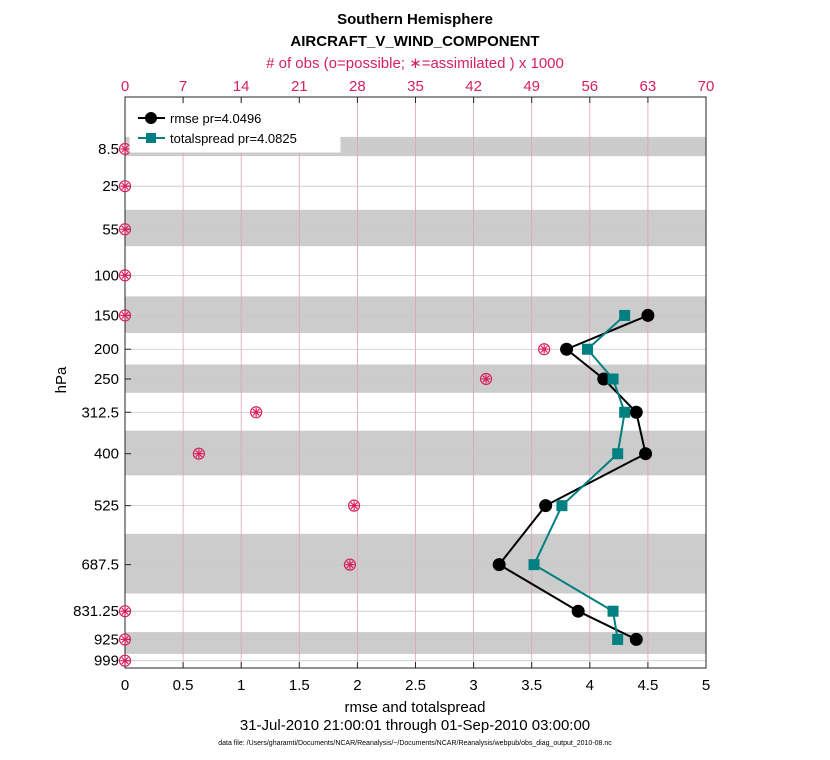 This screenshot has width=830, height=760. Describe the element at coordinates (125, 685) in the screenshot. I see `x-tick-label: 0` at that location.